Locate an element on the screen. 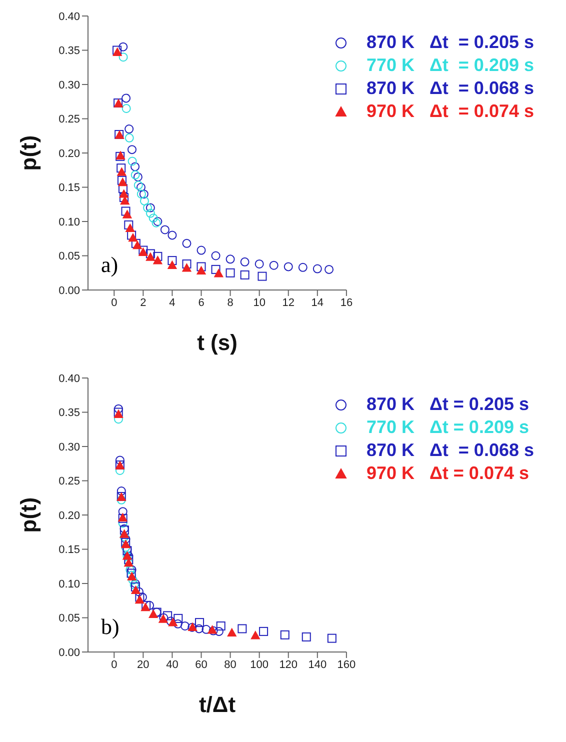 This screenshot has width=566, height=742. annotation: a) is located at coordinates (109, 265).